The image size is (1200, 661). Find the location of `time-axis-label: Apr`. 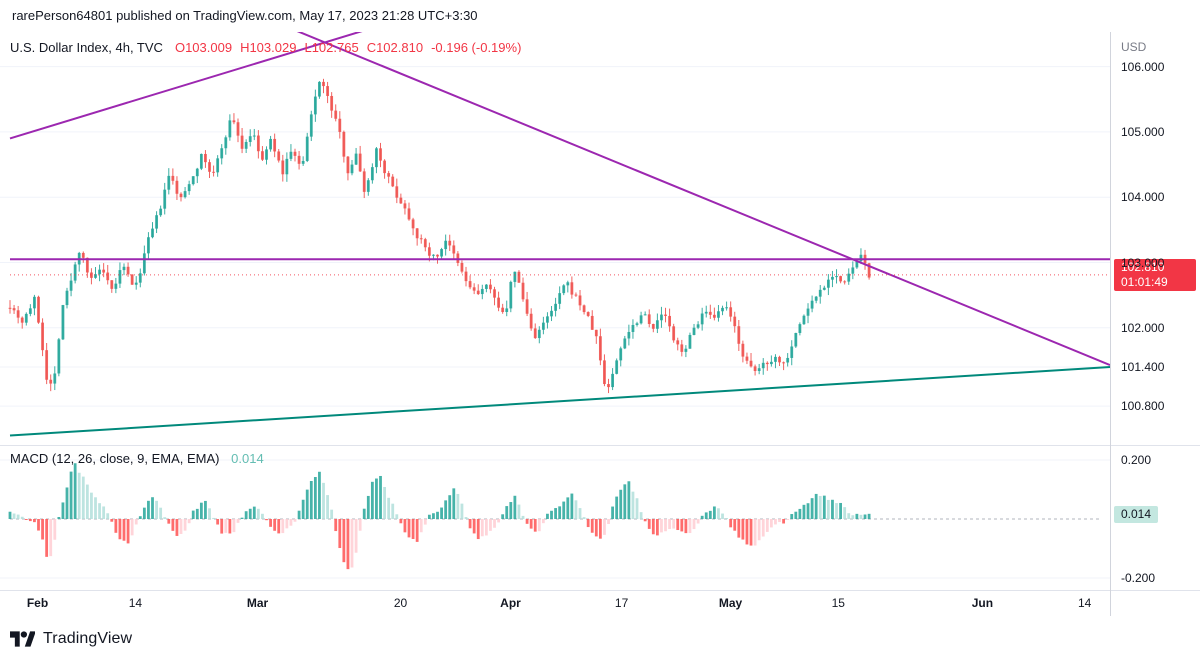

time-axis-label: Apr is located at coordinates (510, 603).